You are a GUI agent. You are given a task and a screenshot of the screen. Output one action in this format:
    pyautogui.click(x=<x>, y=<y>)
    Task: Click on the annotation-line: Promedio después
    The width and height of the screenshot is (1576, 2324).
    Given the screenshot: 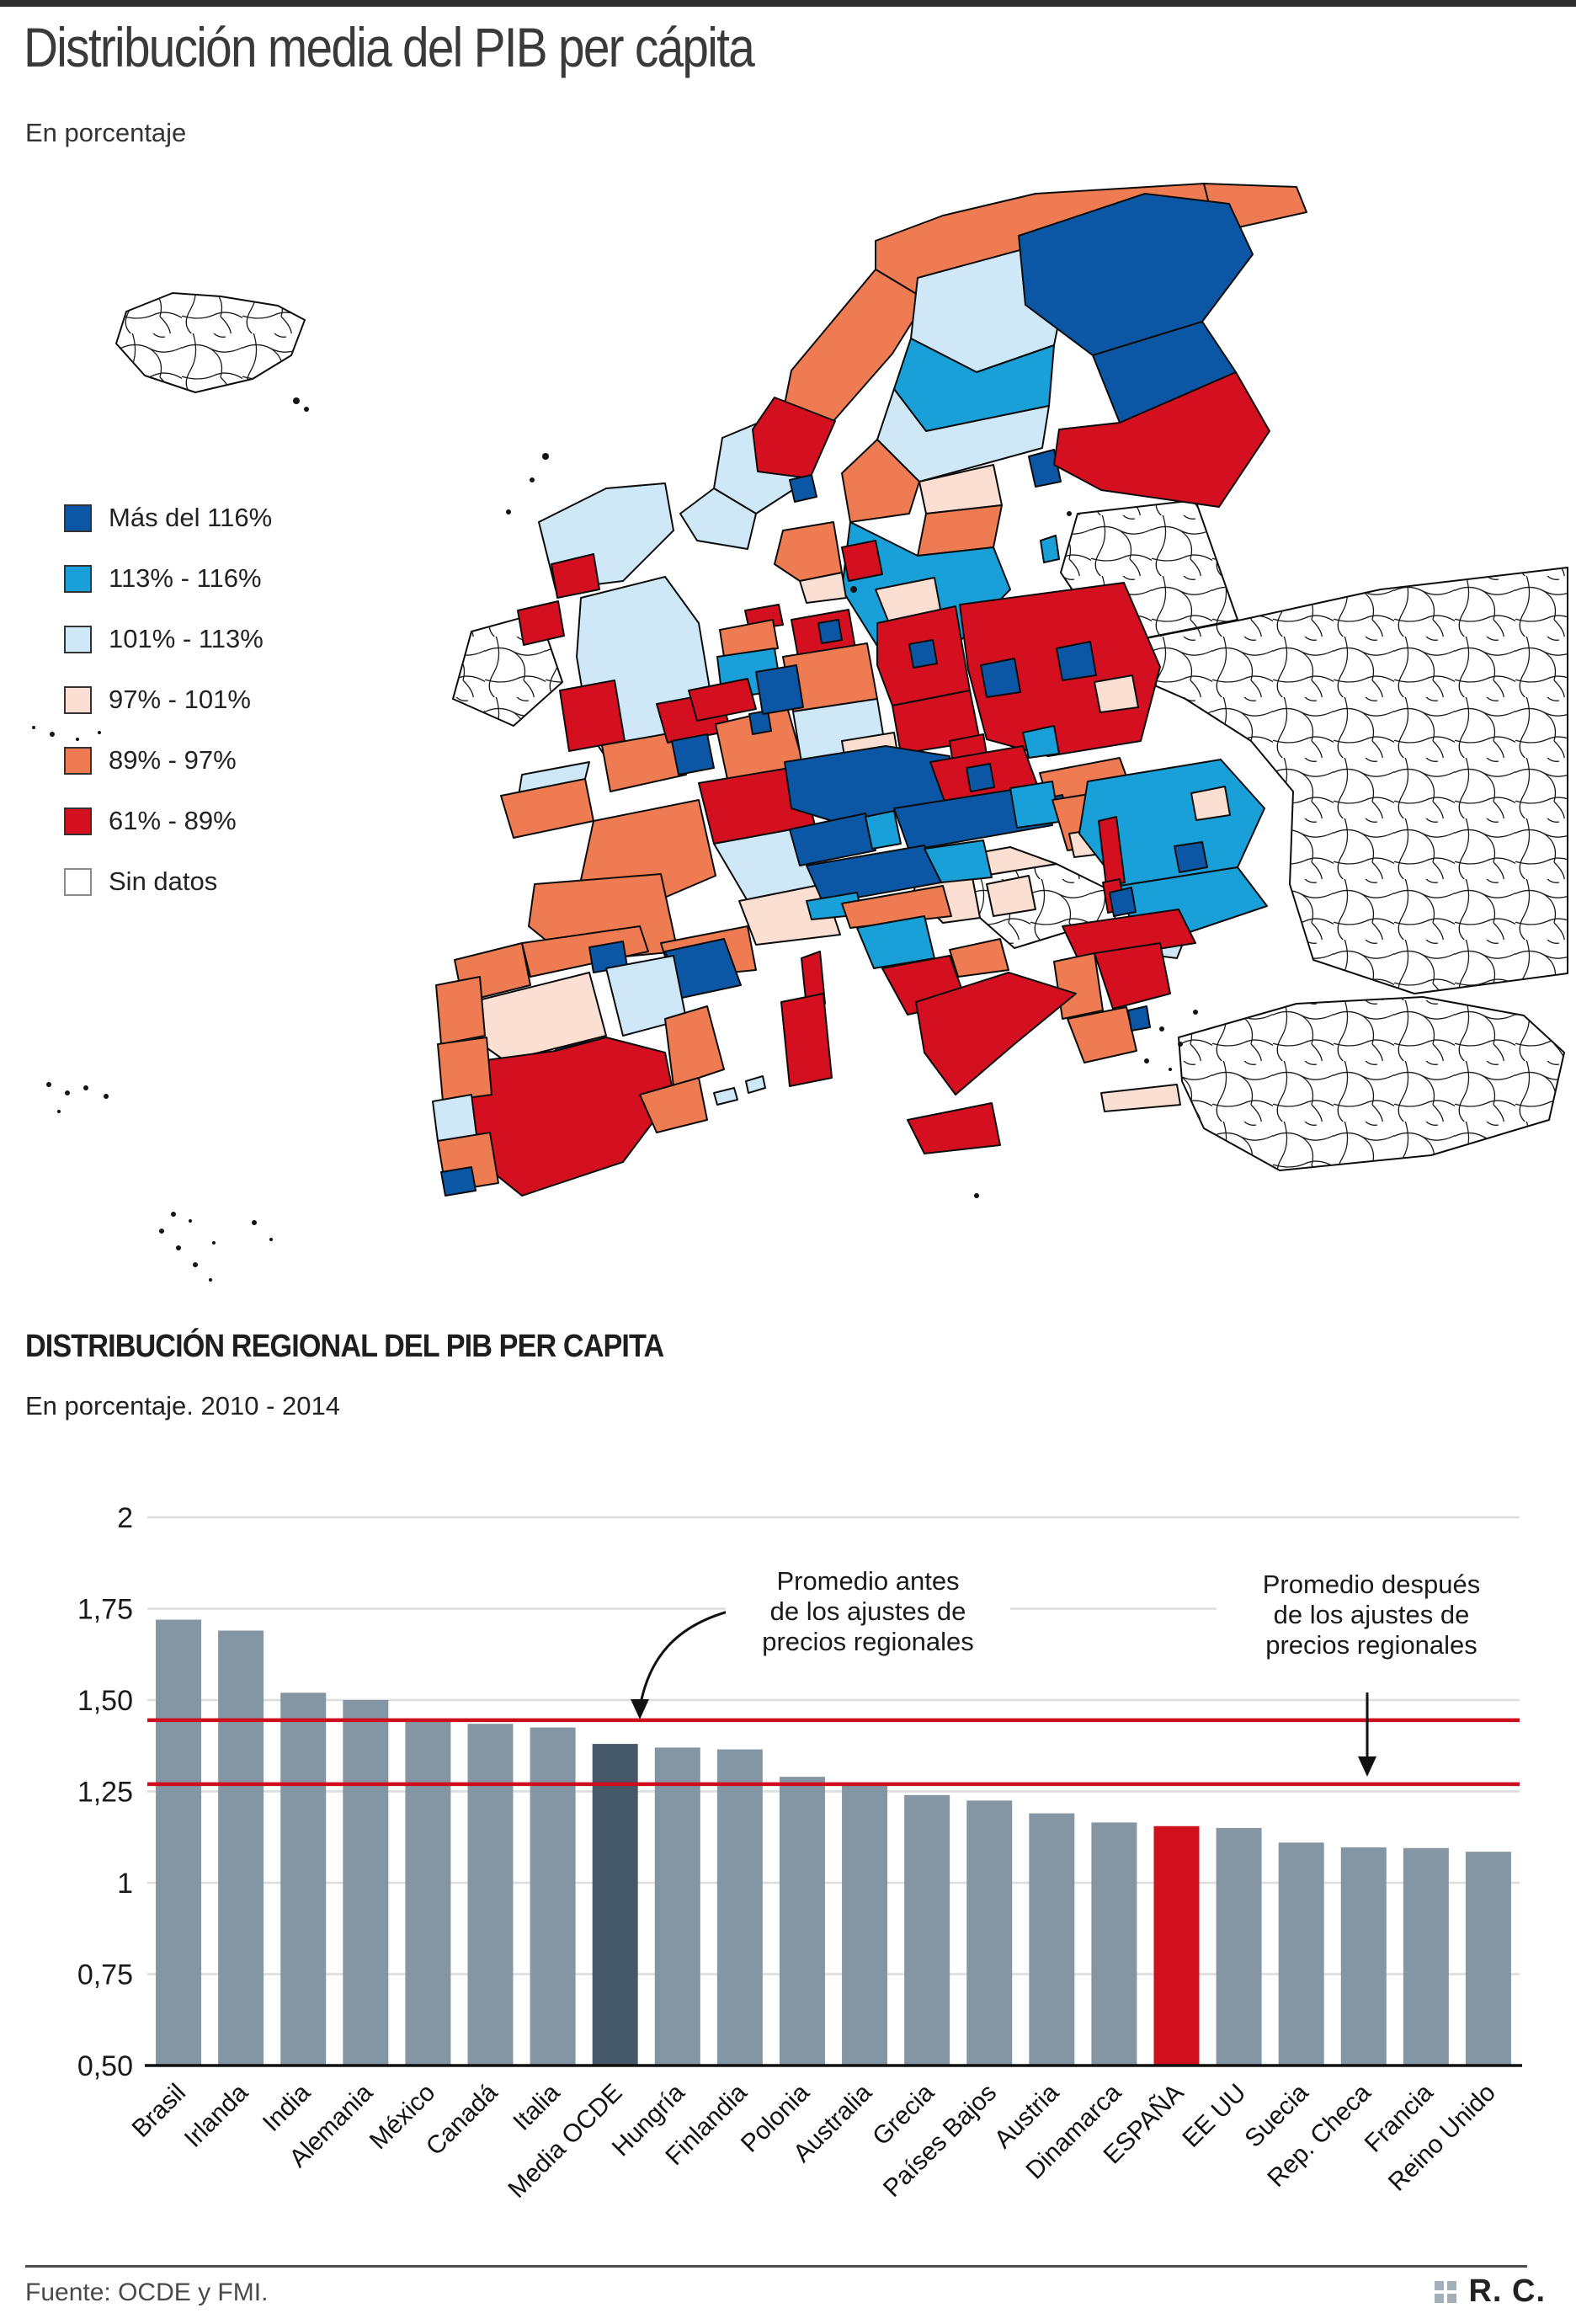 What is the action you would take?
    pyautogui.click(x=1371, y=1584)
    